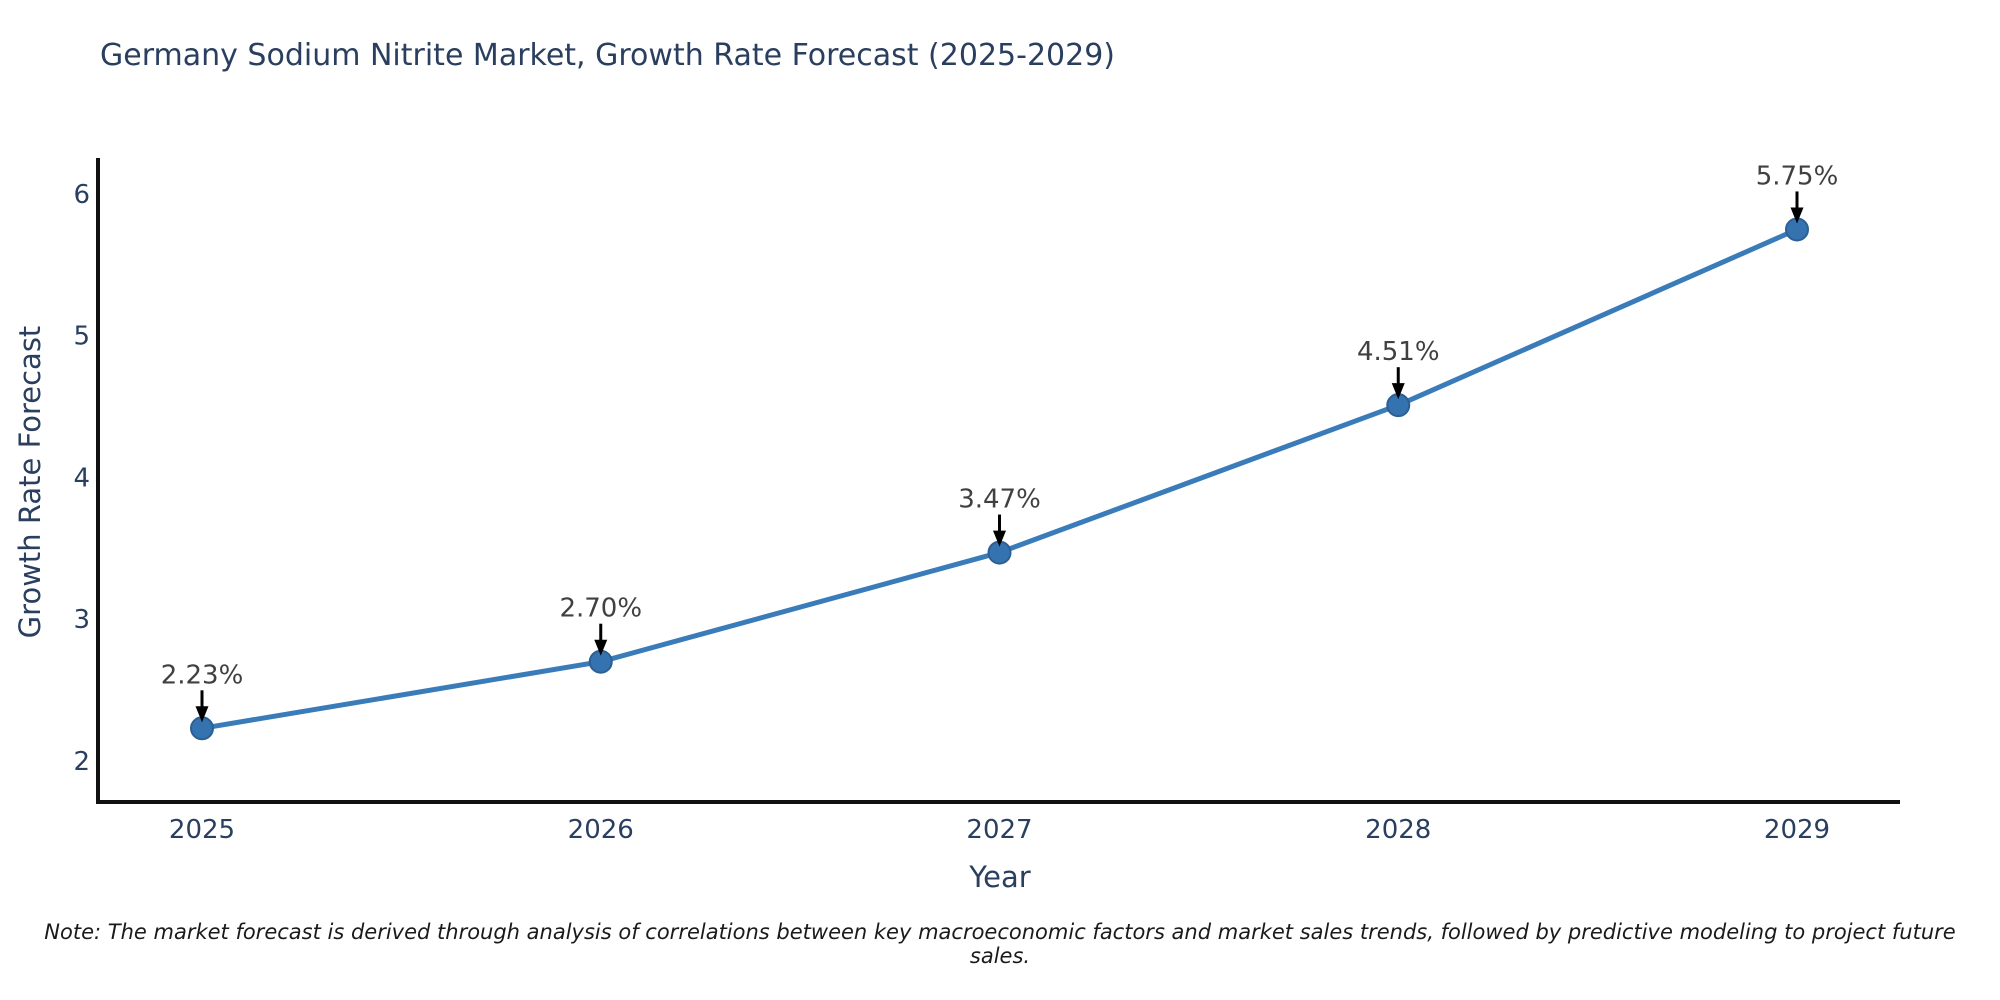  What do you see at coordinates (81, 762) in the screenshot?
I see `y-tick-label: 2` at bounding box center [81, 762].